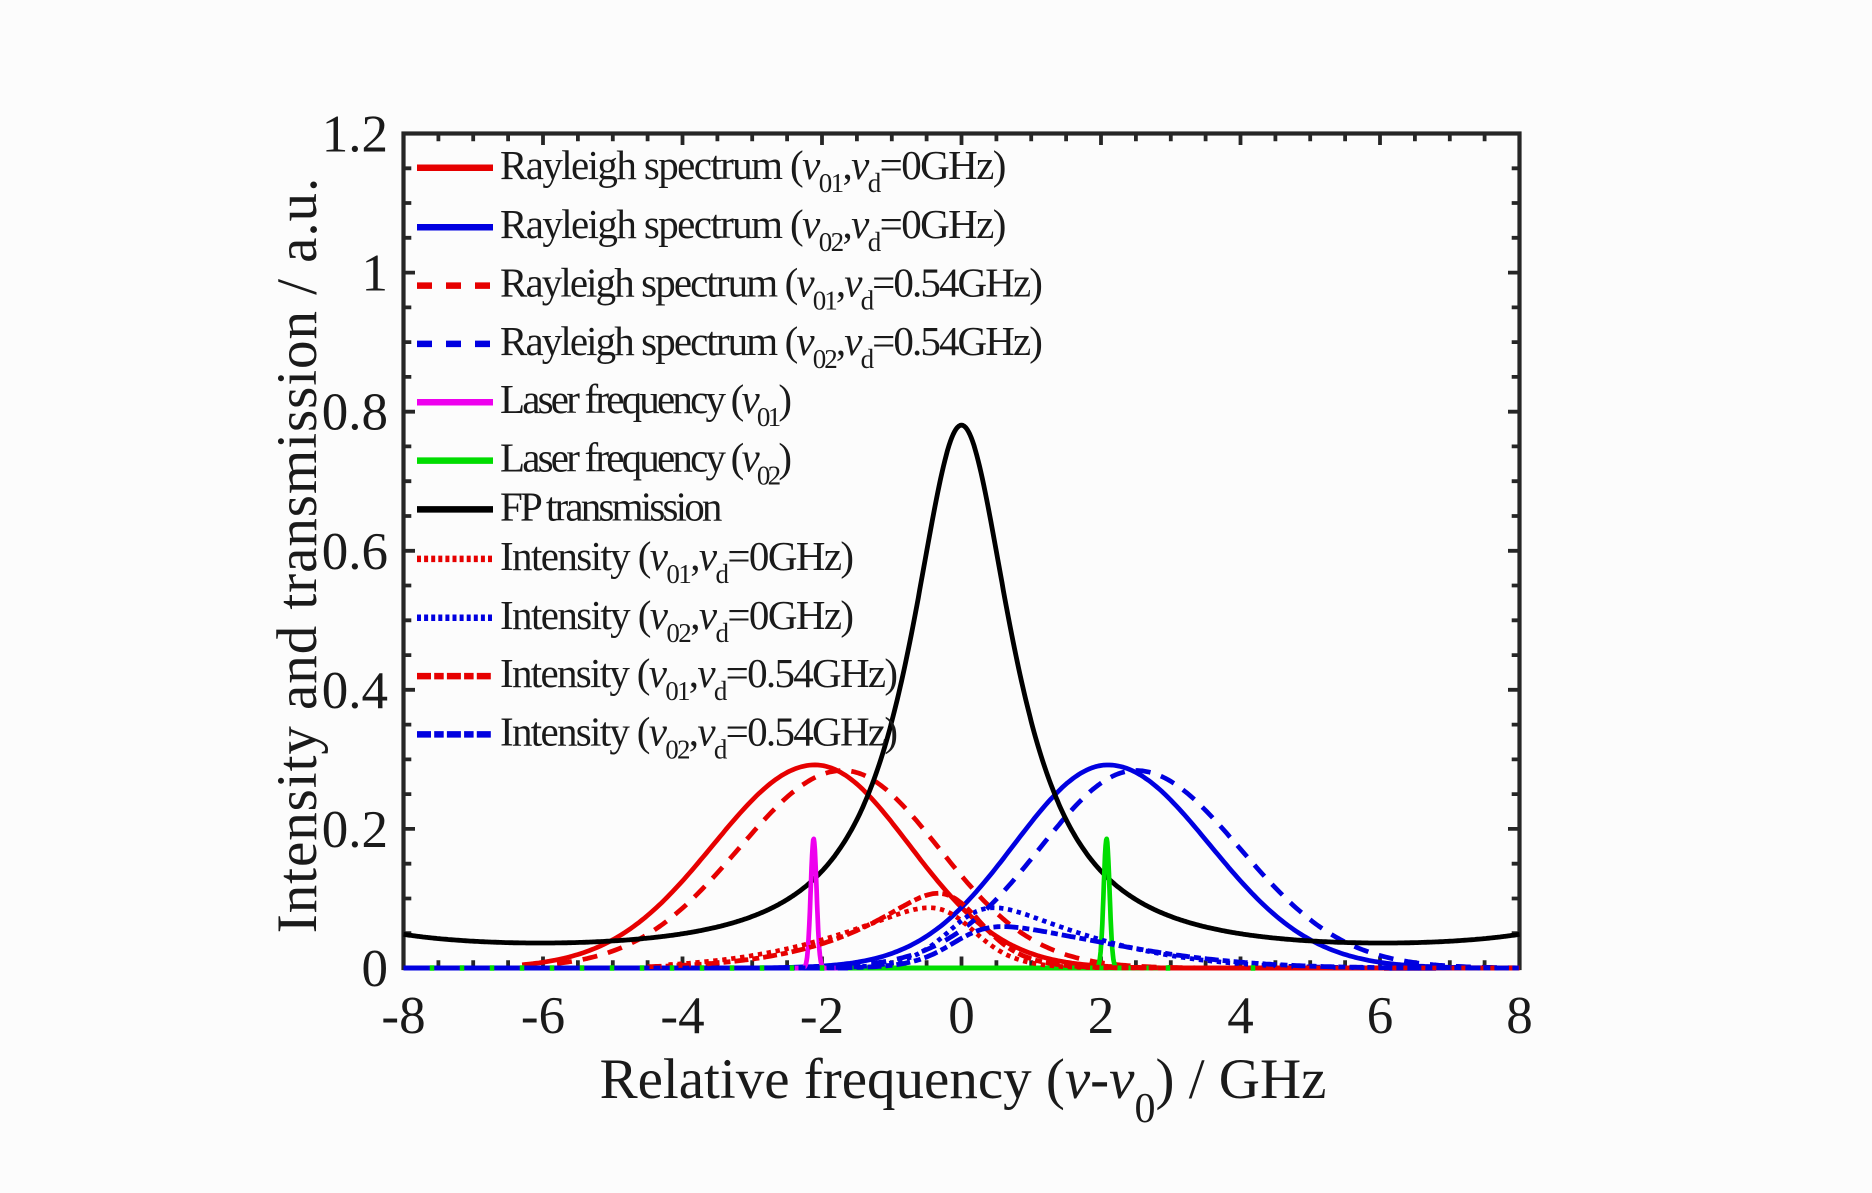  I want to click on svg-text: FP transmission, so click(611, 506).